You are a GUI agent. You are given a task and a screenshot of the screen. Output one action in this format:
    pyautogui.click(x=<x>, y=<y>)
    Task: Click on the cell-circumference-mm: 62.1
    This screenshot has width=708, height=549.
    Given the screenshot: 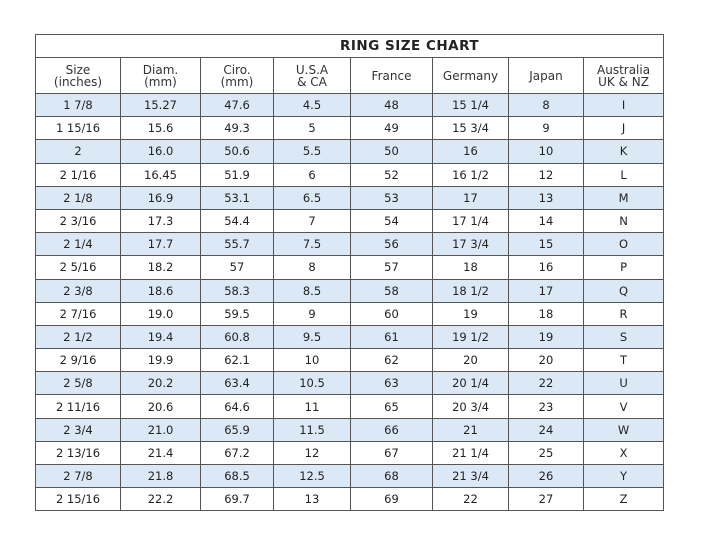 What is the action you would take?
    pyautogui.click(x=237, y=360)
    